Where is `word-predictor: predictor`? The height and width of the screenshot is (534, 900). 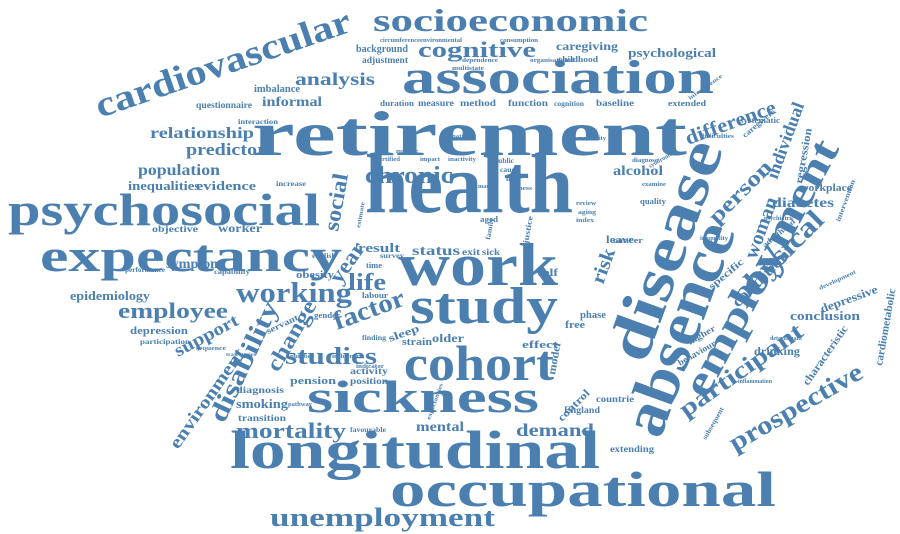
word-predictor: predictor is located at coordinates (226, 149).